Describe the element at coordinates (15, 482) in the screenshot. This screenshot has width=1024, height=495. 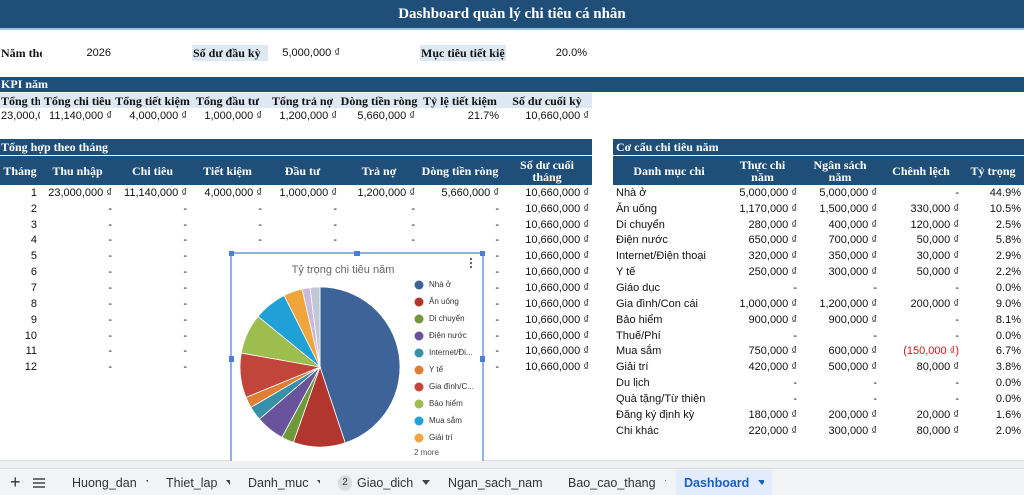
I see `add-sheet: +` at that location.